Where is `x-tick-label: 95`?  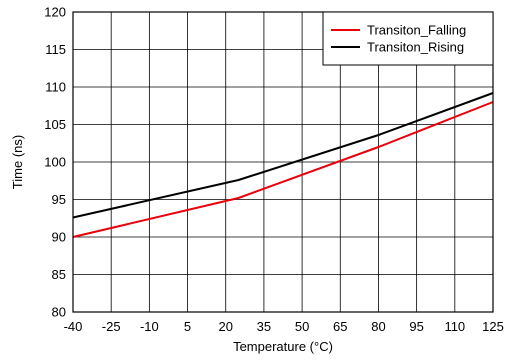
x-tick-label: 95 is located at coordinates (416, 326).